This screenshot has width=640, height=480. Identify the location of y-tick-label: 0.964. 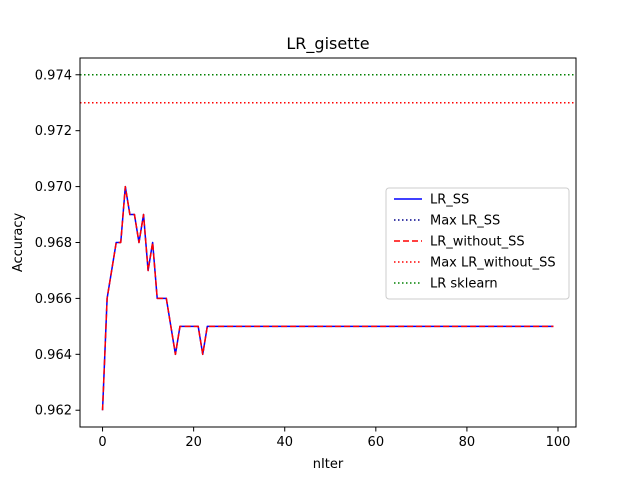
(53, 355).